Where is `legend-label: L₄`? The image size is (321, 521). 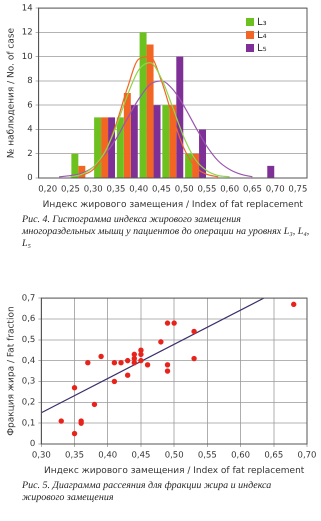
legend-label: L₄ is located at coordinates (262, 36).